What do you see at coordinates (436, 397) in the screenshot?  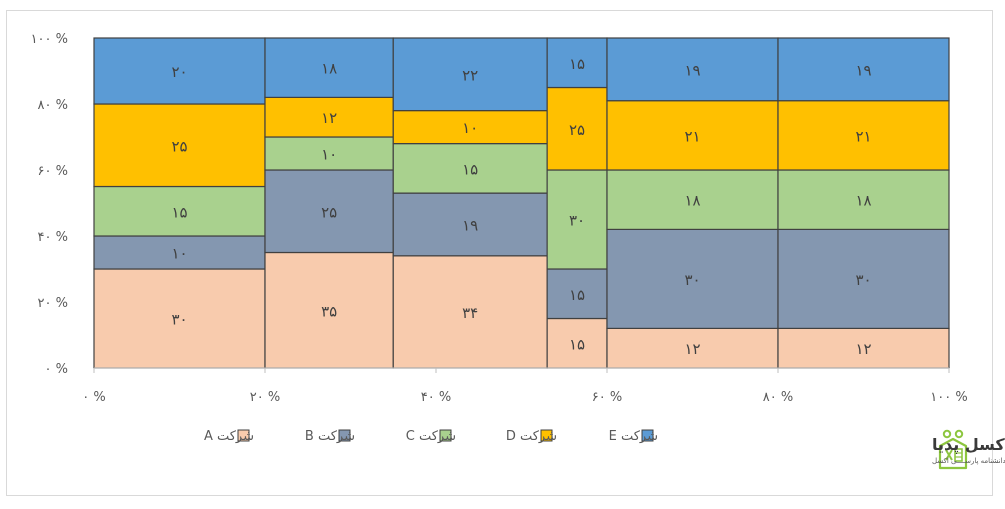 I see `x-tick-label: ۴۰ %` at bounding box center [436, 397].